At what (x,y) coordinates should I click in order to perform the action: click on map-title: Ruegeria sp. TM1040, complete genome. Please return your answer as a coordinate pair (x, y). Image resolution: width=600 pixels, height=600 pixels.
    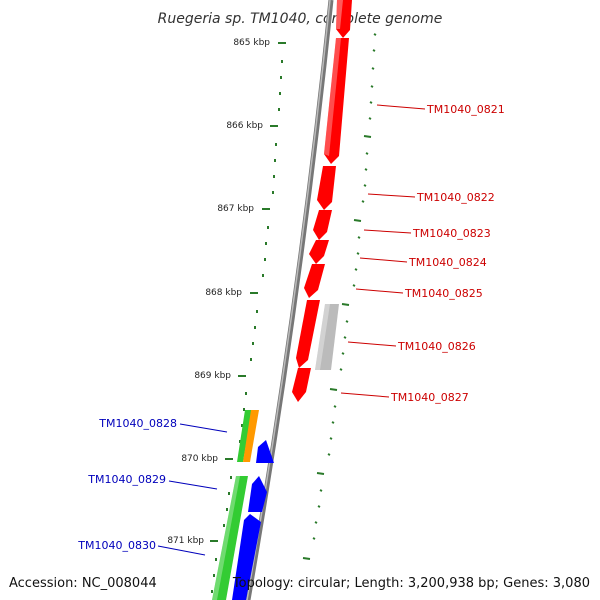
    Looking at the image, I should click on (300, 19).